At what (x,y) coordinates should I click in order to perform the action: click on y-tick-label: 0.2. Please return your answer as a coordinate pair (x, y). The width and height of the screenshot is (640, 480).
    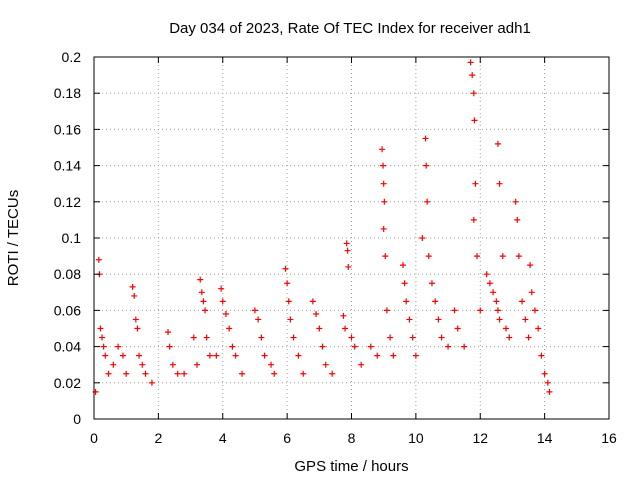
    Looking at the image, I should click on (72, 57).